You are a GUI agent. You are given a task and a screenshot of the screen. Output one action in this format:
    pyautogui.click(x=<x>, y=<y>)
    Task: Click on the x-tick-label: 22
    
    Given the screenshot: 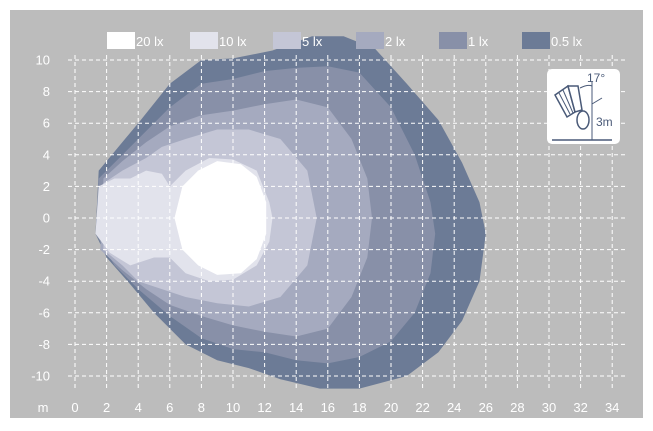 What is the action you would take?
    pyautogui.click(x=422, y=407)
    